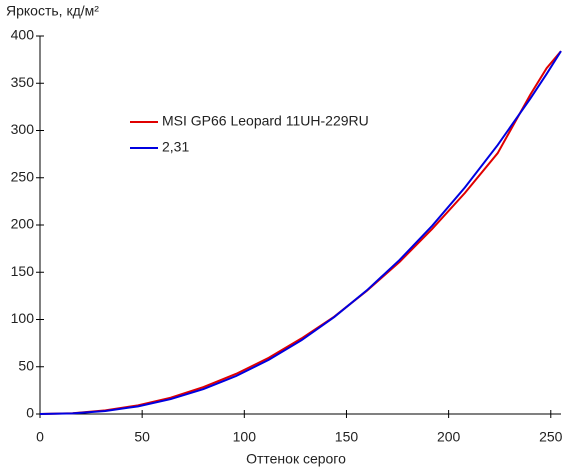 This screenshot has height=469, width=562. I want to click on y-tick-label: 350, so click(23, 82).